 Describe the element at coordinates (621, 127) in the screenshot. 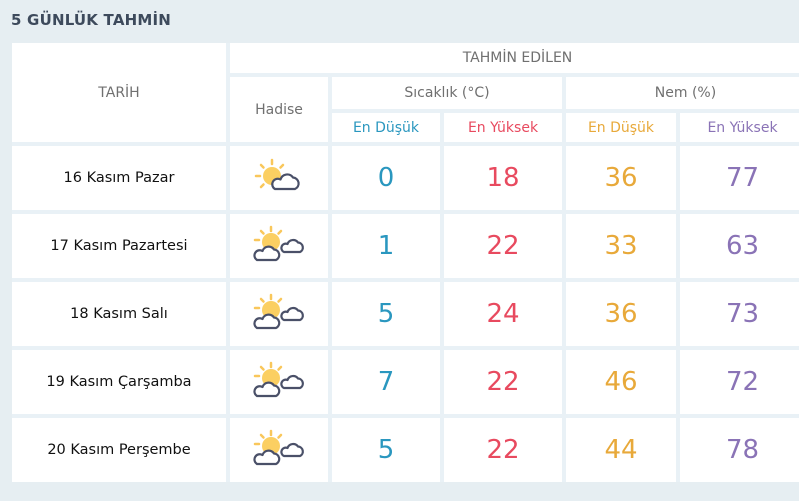

I see `header-hum-low: En Düşük` at that location.